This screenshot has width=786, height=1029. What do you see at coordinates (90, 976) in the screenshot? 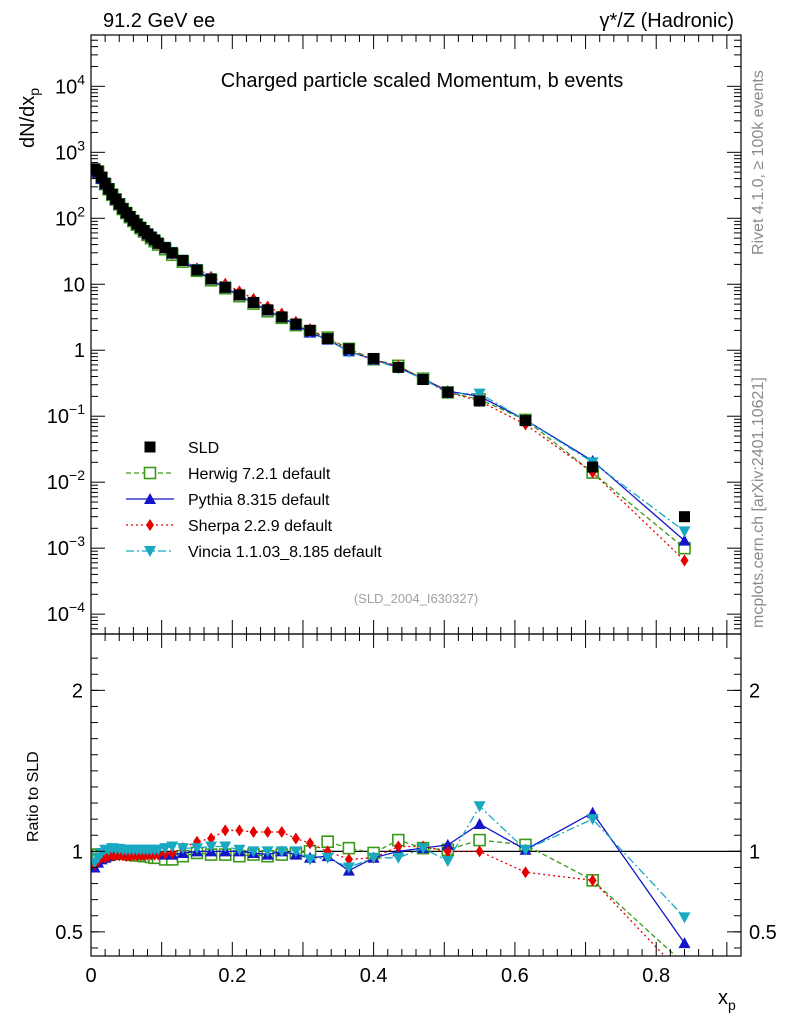
I see `x-tick-label: 0` at bounding box center [90, 976].